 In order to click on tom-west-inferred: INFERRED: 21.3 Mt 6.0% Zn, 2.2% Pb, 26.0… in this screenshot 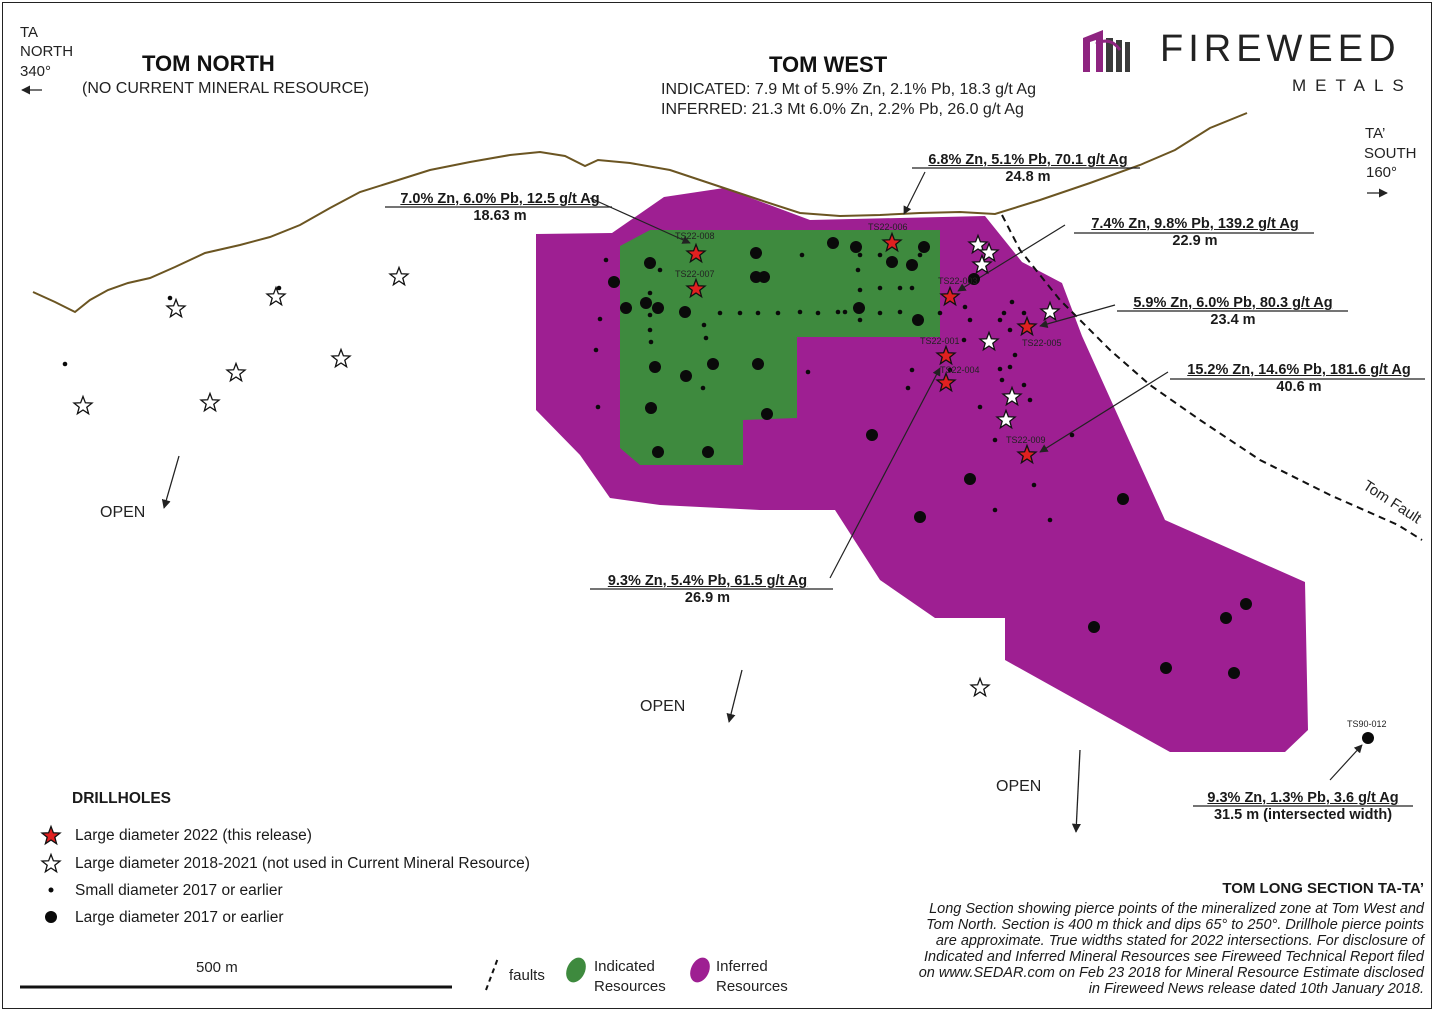, I will do `click(842, 109)`.